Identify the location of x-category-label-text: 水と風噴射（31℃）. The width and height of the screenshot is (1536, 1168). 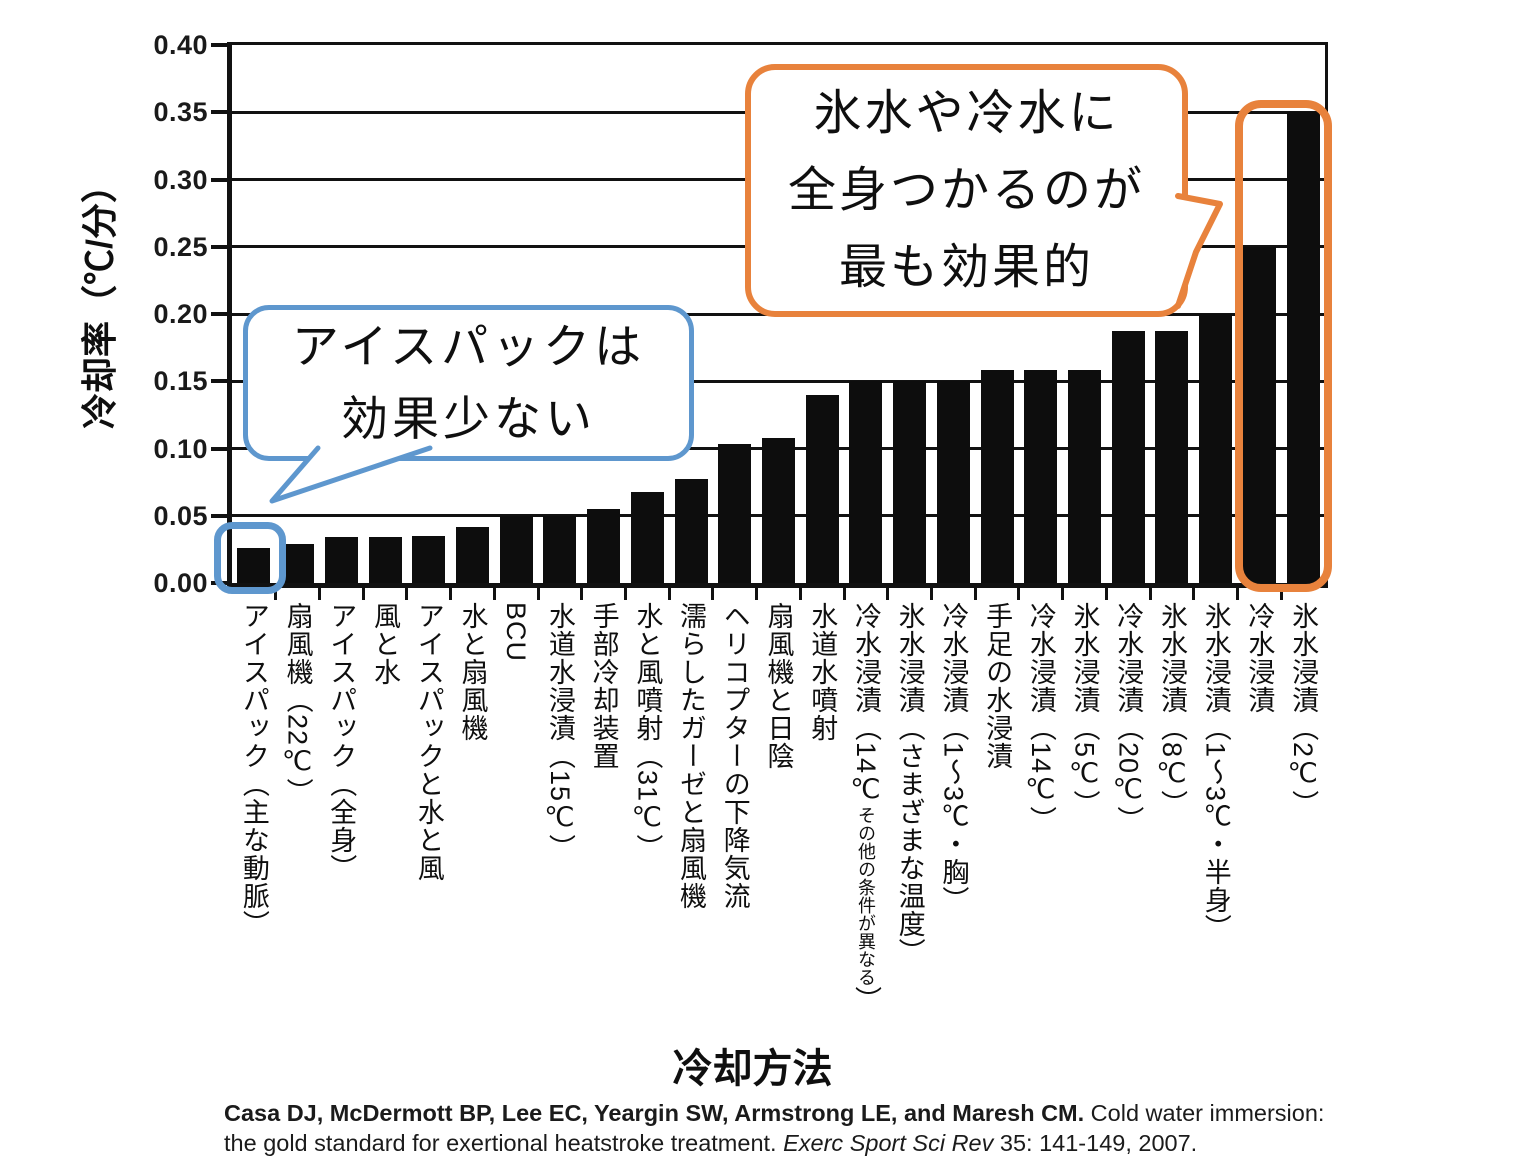
(647, 732).